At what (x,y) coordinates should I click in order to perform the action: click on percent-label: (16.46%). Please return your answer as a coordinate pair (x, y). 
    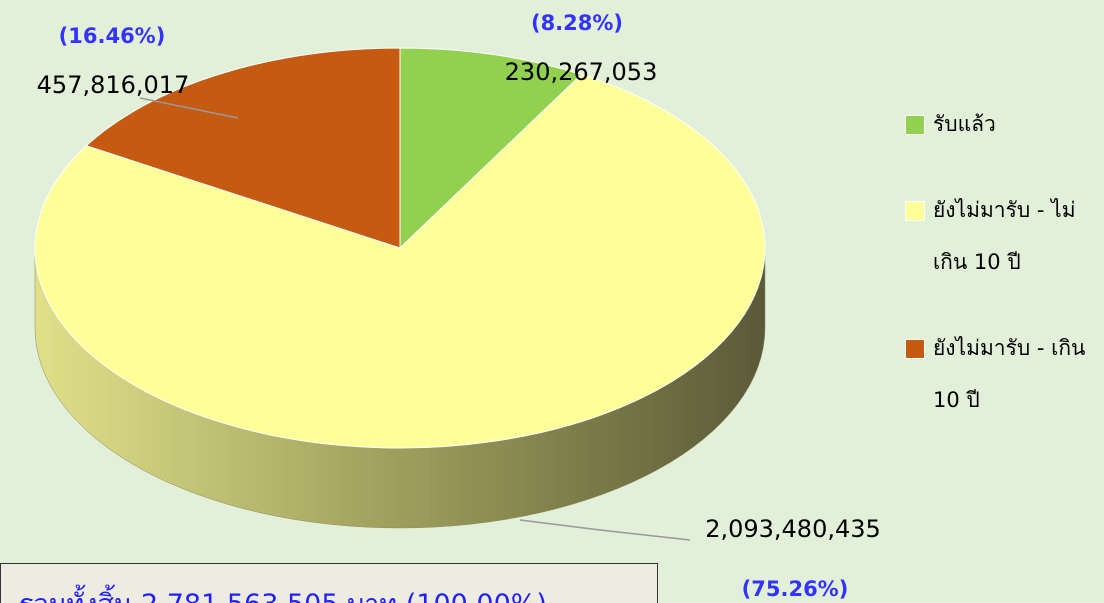
    Looking at the image, I should click on (112, 36).